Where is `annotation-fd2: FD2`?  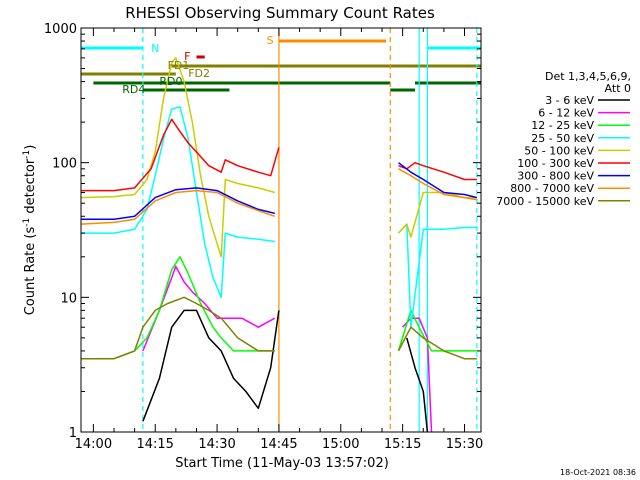 annotation-fd2: FD2 is located at coordinates (199, 73).